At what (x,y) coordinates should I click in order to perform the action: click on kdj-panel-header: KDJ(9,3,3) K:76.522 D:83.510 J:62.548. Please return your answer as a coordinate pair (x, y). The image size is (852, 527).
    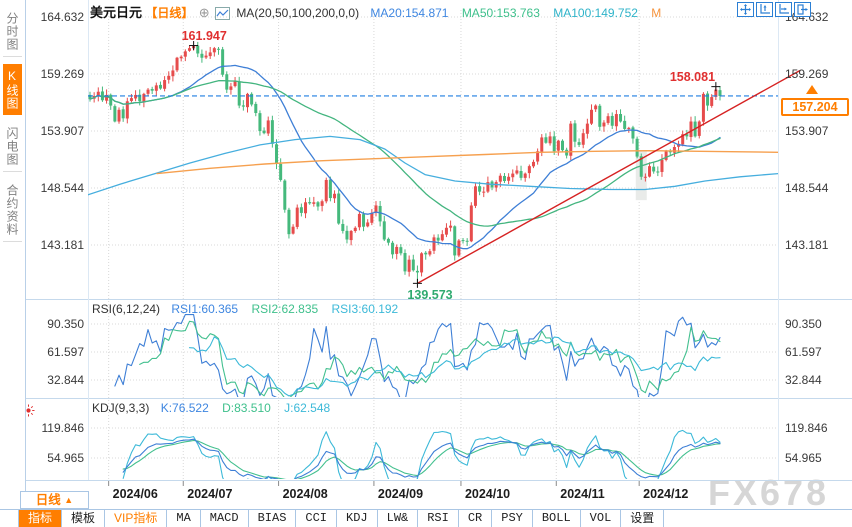
    Looking at the image, I should click on (211, 408).